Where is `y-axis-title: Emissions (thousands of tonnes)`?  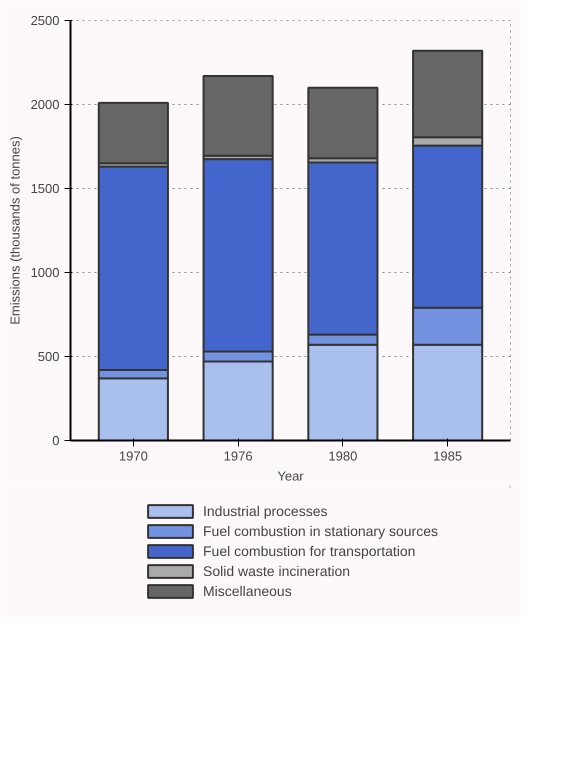 y-axis-title: Emissions (thousands of tonnes) is located at coordinates (15, 230).